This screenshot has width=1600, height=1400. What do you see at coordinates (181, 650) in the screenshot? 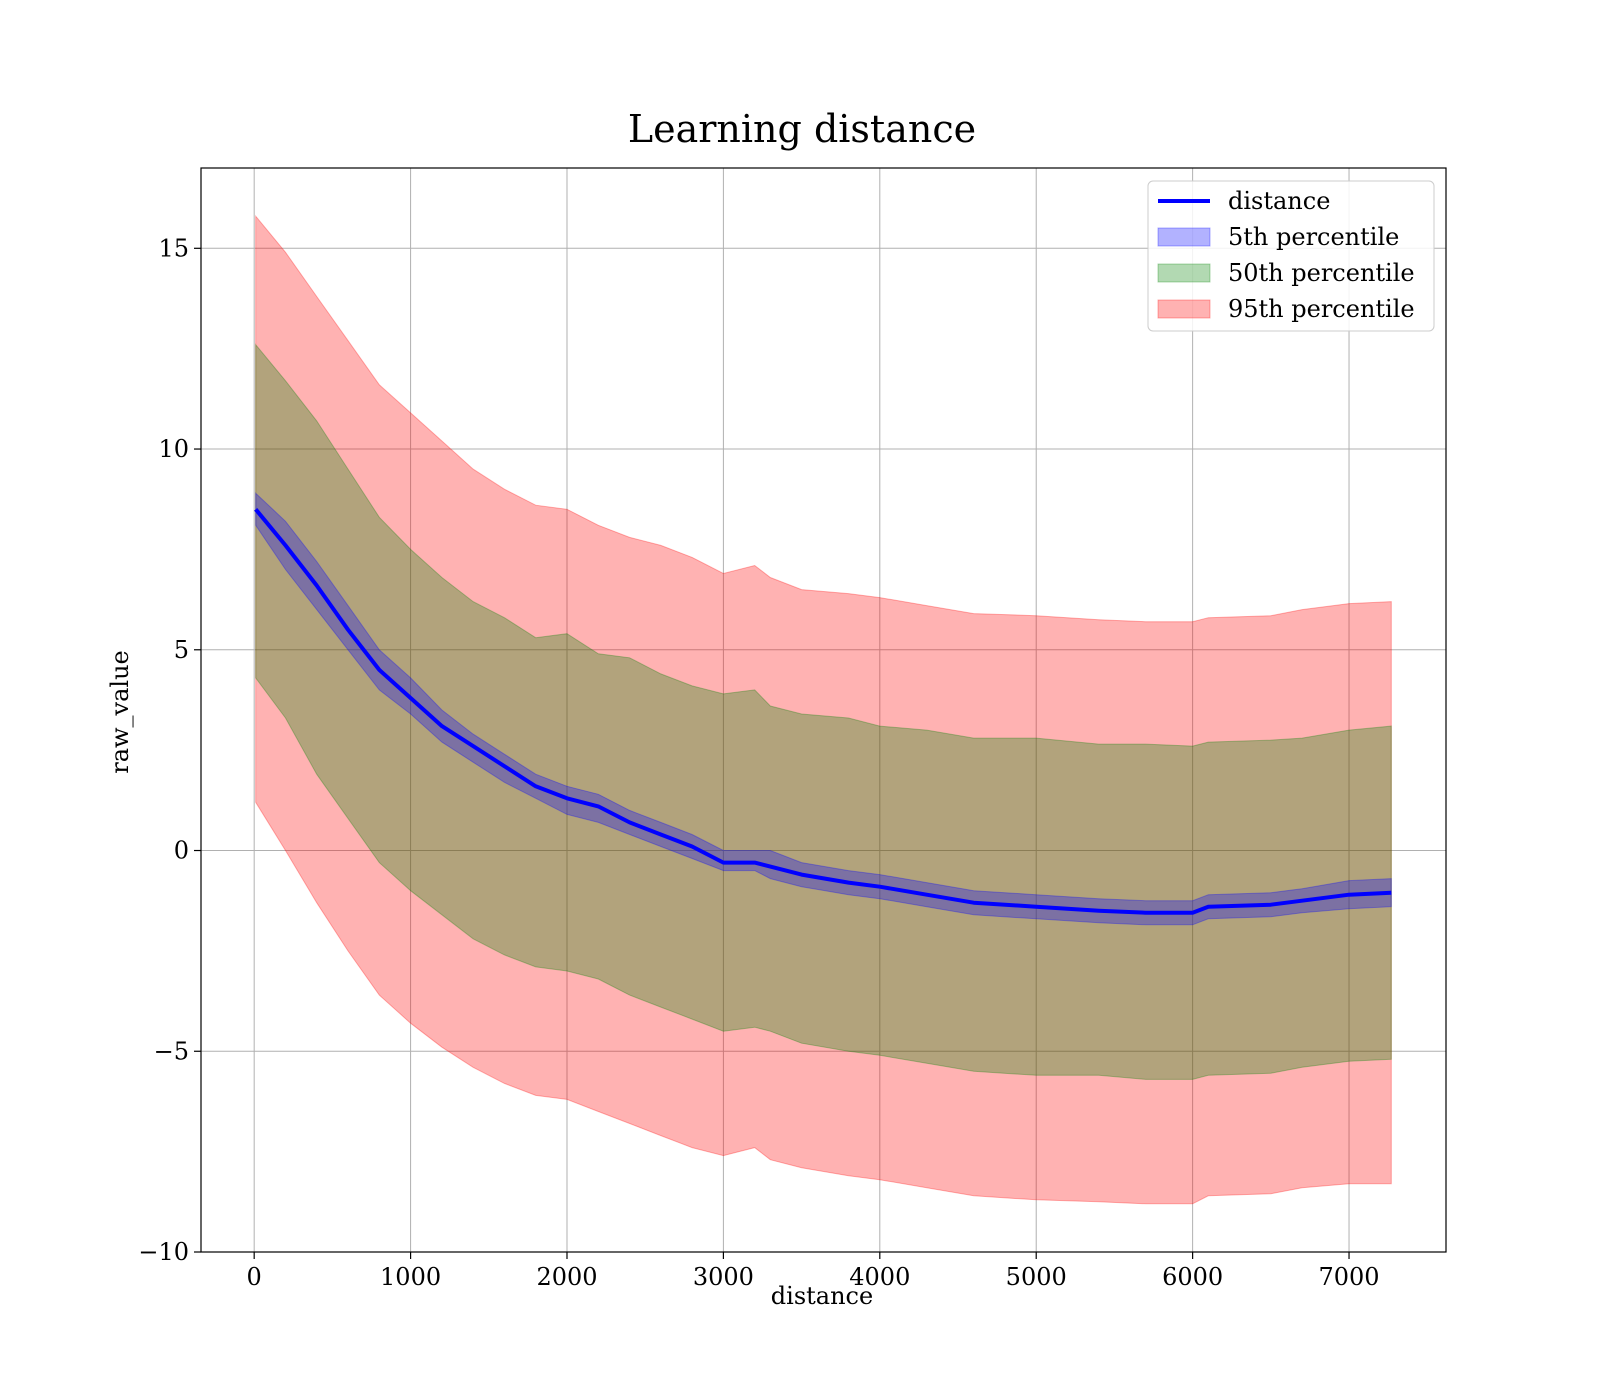
I see `y-tick-label-3: 5` at bounding box center [181, 650].